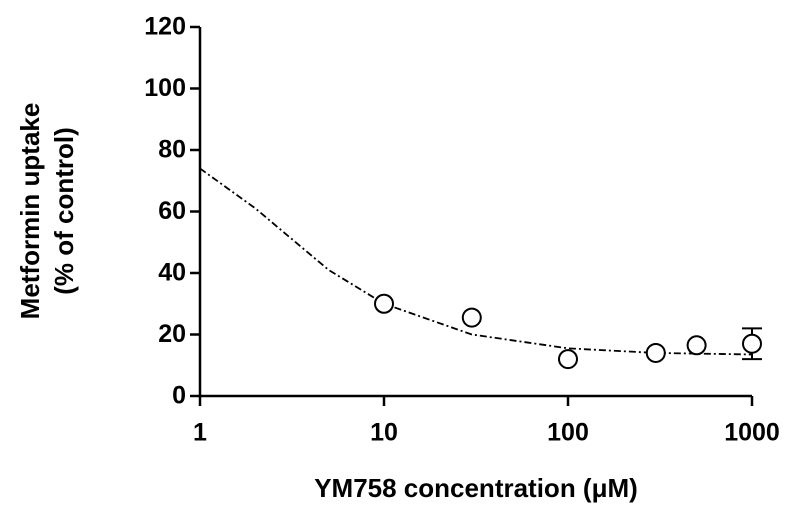  I want to click on y-axis-title: Metformin uptake, so click(30, 211).